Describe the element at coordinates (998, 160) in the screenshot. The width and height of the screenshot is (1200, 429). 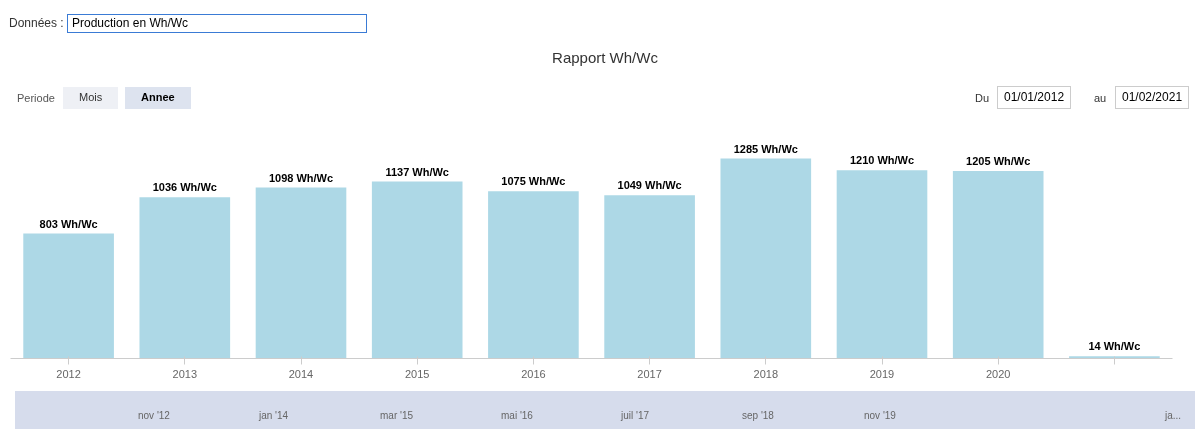
I see `data-label: 1205 Wh/Wc` at that location.